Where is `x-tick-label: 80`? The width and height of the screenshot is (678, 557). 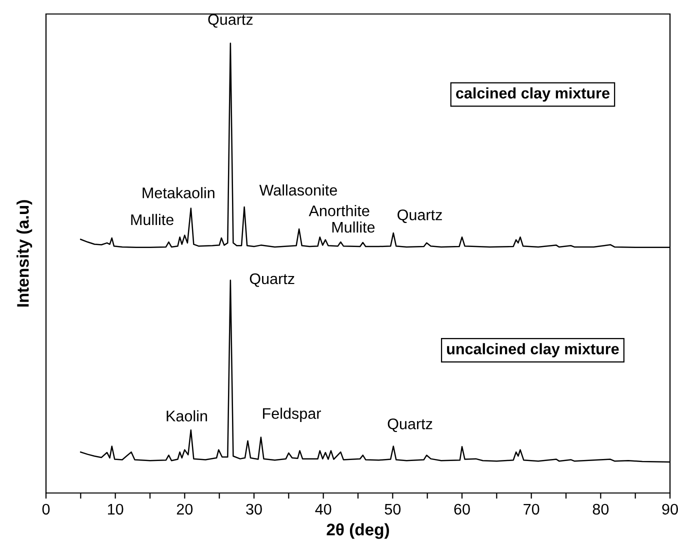 x-tick-label: 80 is located at coordinates (600, 509).